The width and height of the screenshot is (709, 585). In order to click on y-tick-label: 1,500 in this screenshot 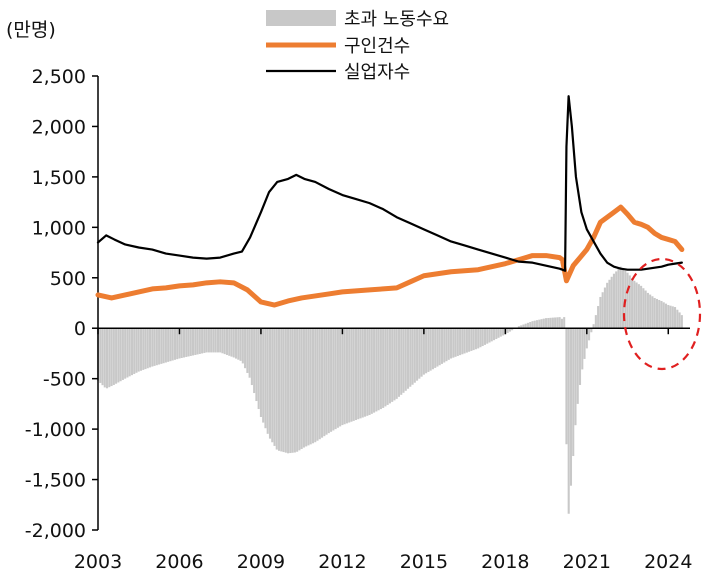, I will do `click(59, 178)`.